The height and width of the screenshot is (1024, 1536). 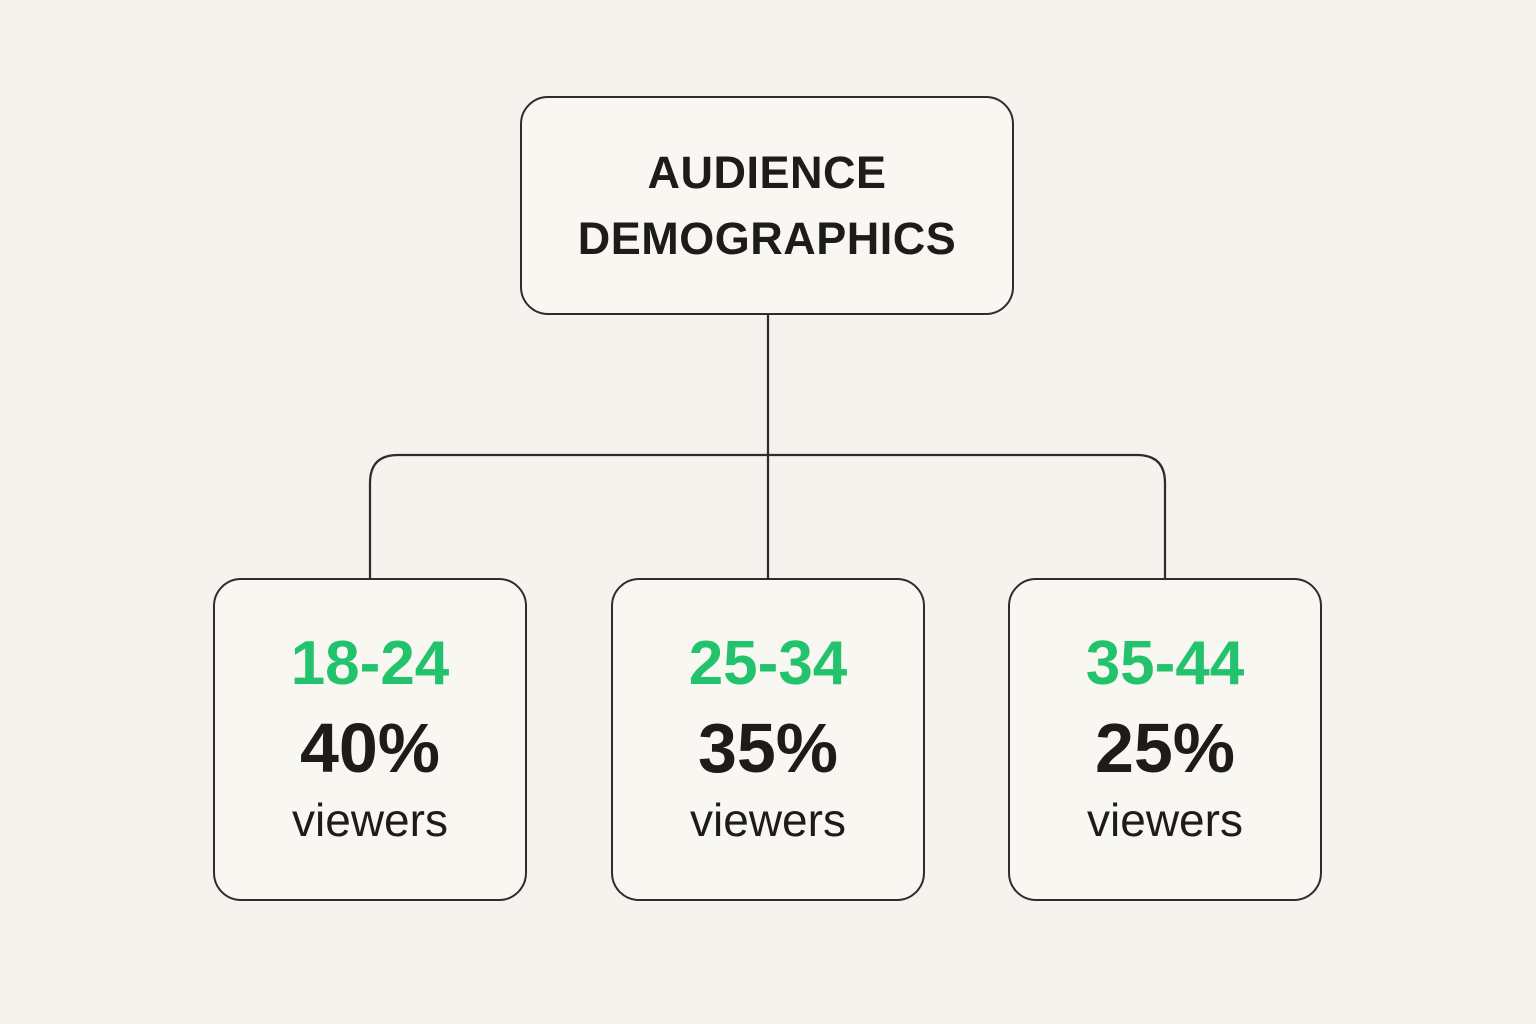 What do you see at coordinates (768, 663) in the screenshot?
I see `age-range-label: 25-34` at bounding box center [768, 663].